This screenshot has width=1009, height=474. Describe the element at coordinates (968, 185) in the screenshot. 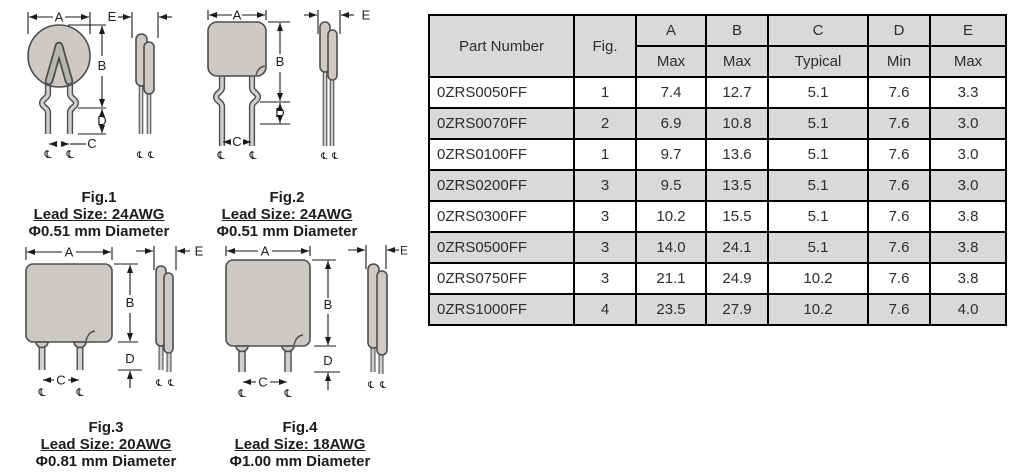

I see `dim-value-cell: 3.0` at that location.